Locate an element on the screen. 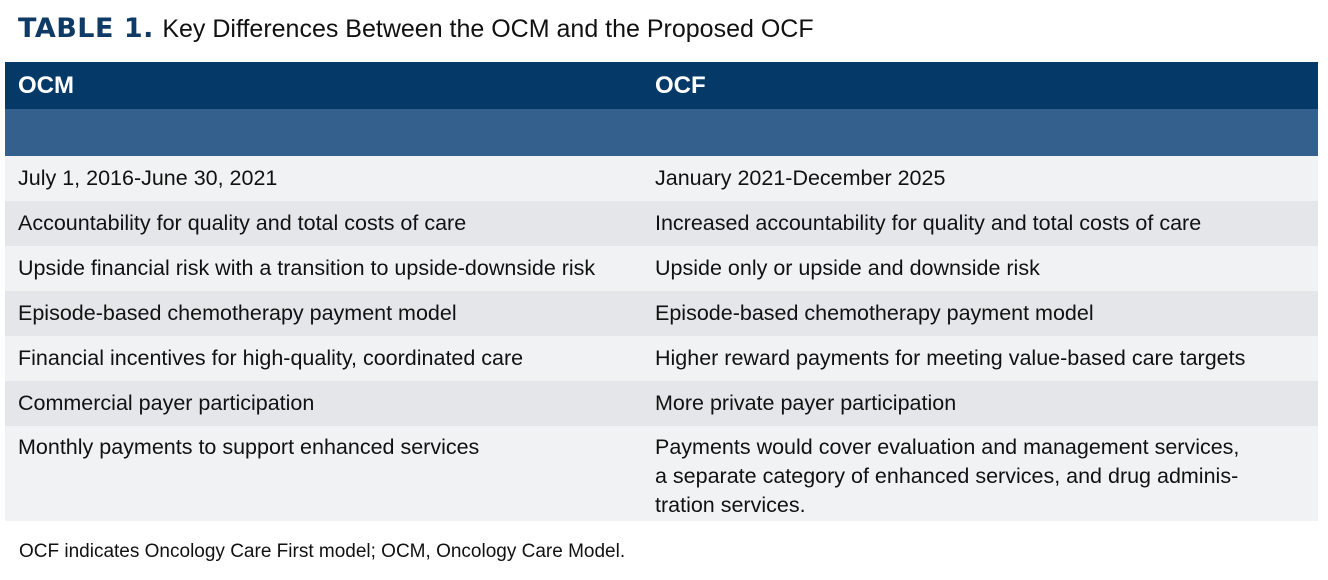 This screenshot has height=580, width=1328. ocm-cell: July 1, 2016-June 30, 2021 is located at coordinates (323, 178).